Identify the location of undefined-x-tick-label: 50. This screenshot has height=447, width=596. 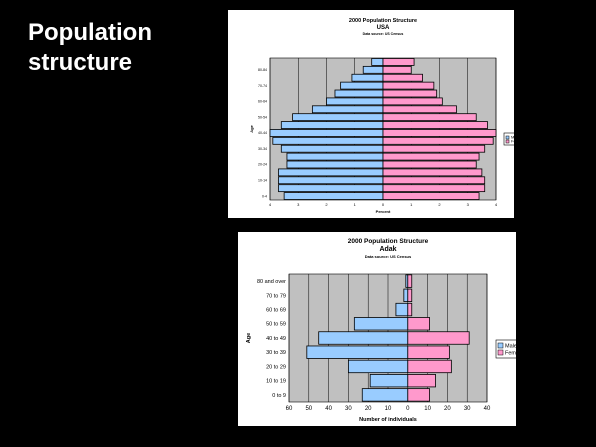
(308, 409).